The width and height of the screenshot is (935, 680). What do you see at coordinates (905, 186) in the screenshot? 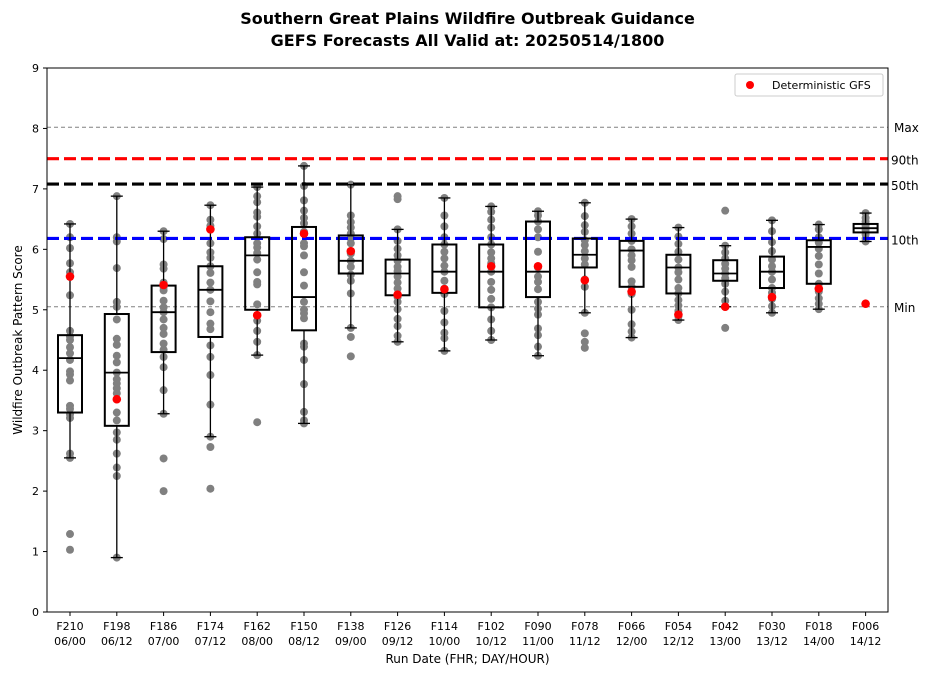
I see `reference-label-50th: 50th` at bounding box center [905, 186].